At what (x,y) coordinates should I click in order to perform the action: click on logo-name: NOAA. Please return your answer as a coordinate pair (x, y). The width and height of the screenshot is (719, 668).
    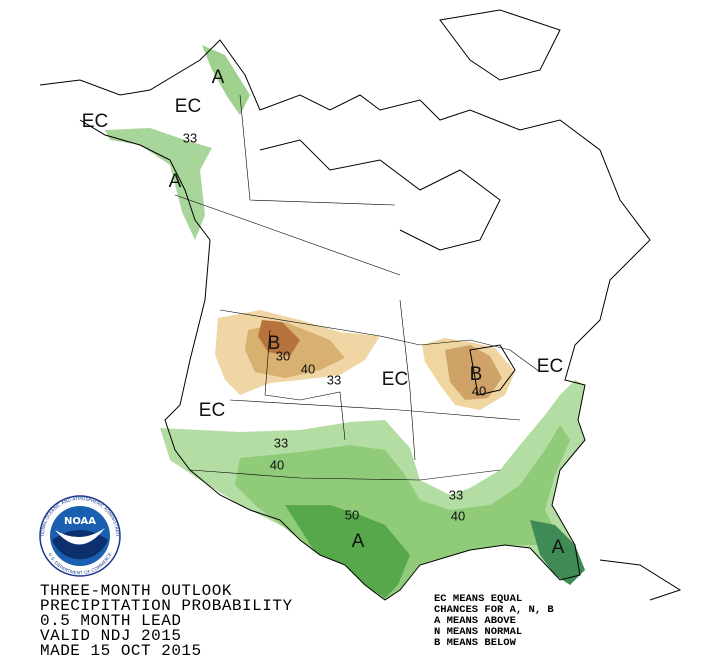
    Looking at the image, I should click on (80, 521).